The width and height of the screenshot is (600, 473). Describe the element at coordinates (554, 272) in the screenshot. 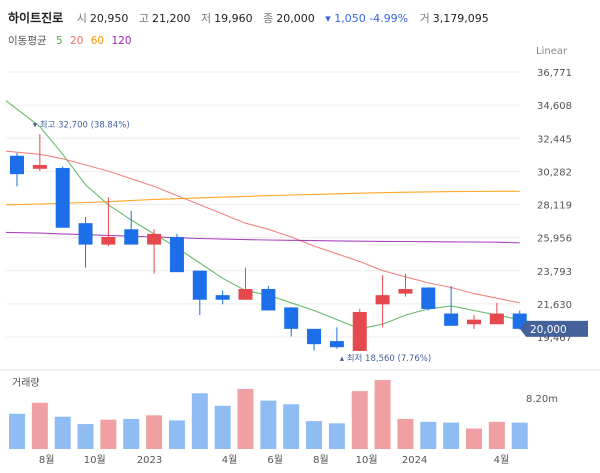

I see `y-tick-label: 23,793` at that location.